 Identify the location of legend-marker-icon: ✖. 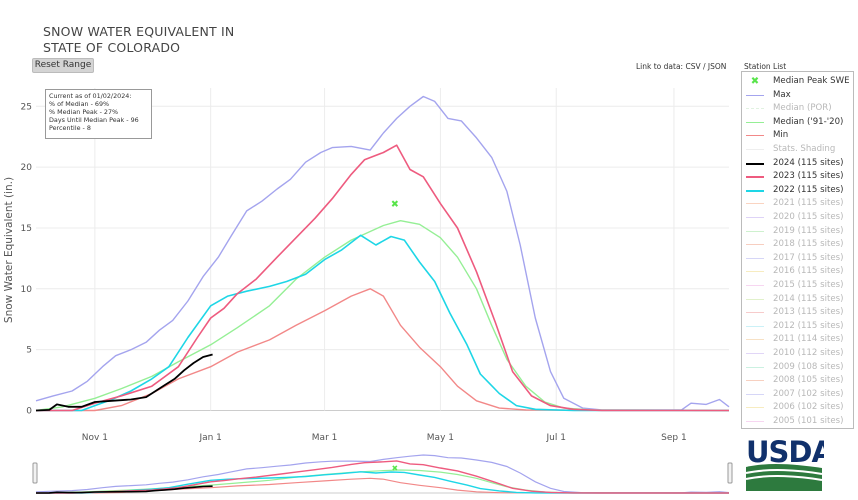
(755, 81).